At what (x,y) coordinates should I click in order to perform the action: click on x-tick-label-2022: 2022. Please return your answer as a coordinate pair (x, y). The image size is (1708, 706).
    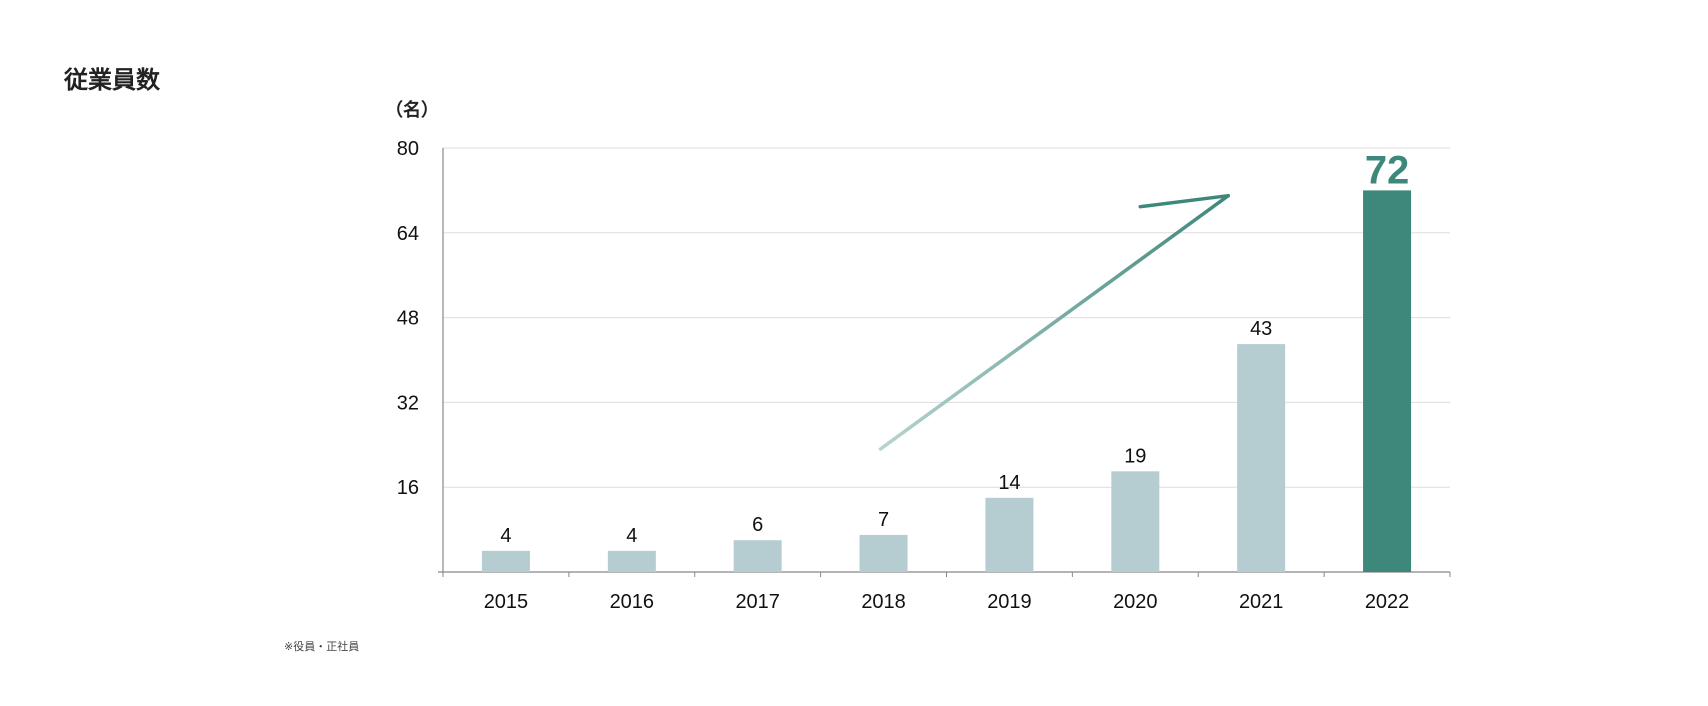
    Looking at the image, I should click on (1387, 602).